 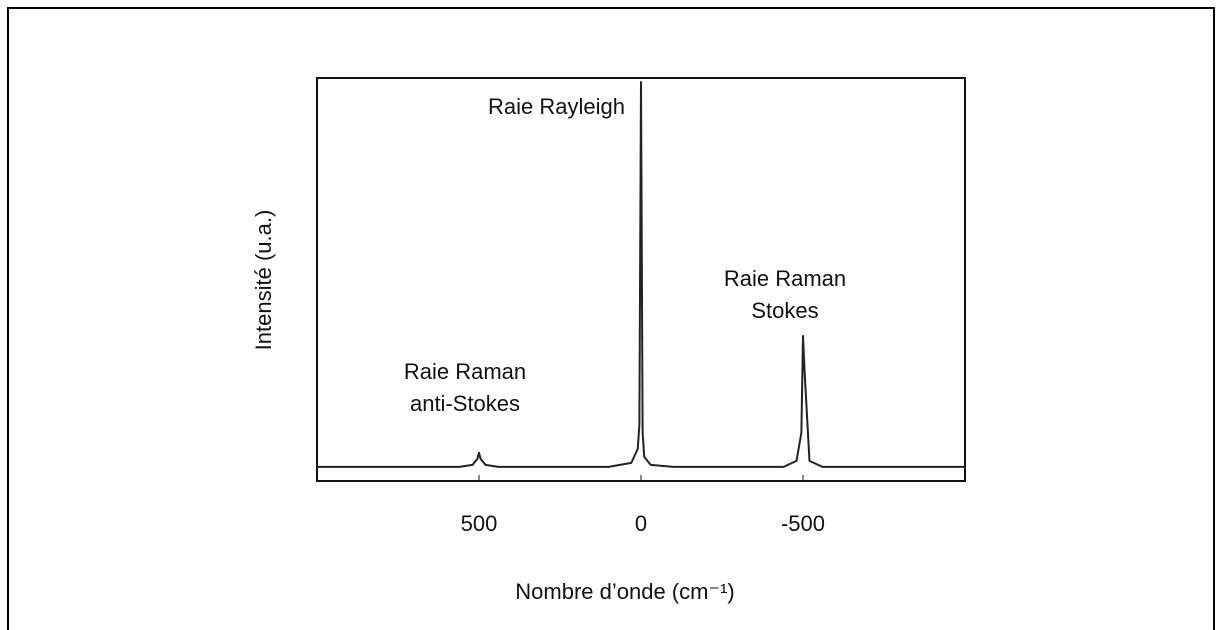 I want to click on annotation: Raie Rayleigh, so click(x=556, y=106).